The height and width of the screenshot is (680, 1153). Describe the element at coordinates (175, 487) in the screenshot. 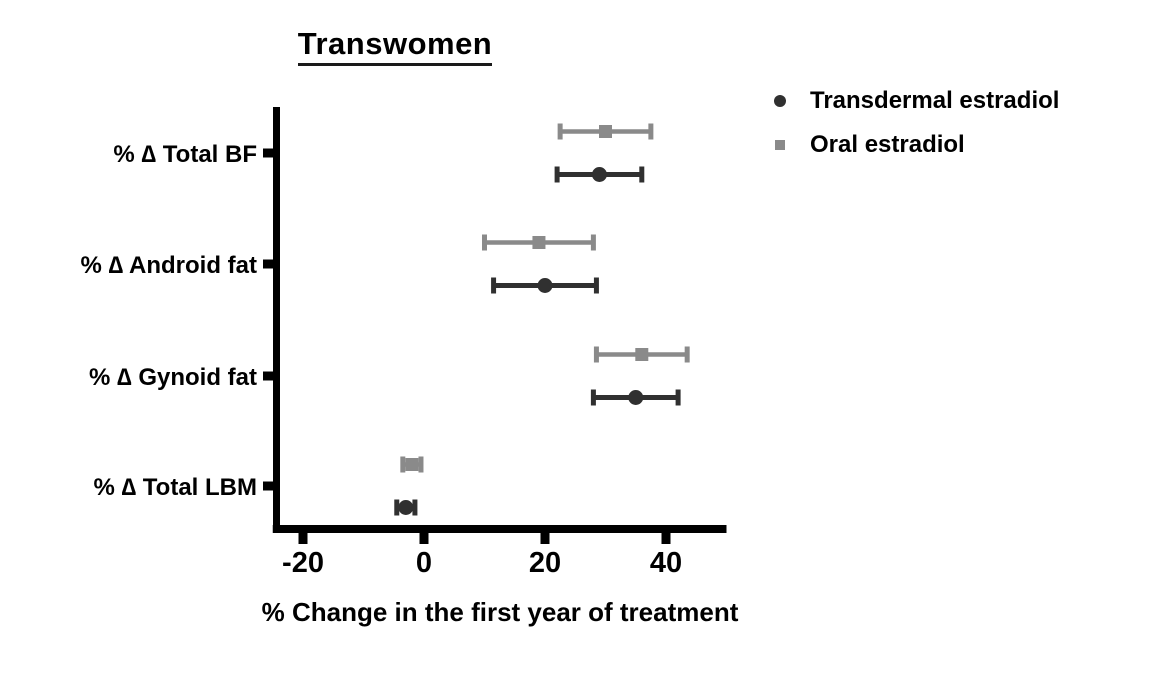

I see `category-label: % ∆ Total LBM` at that location.